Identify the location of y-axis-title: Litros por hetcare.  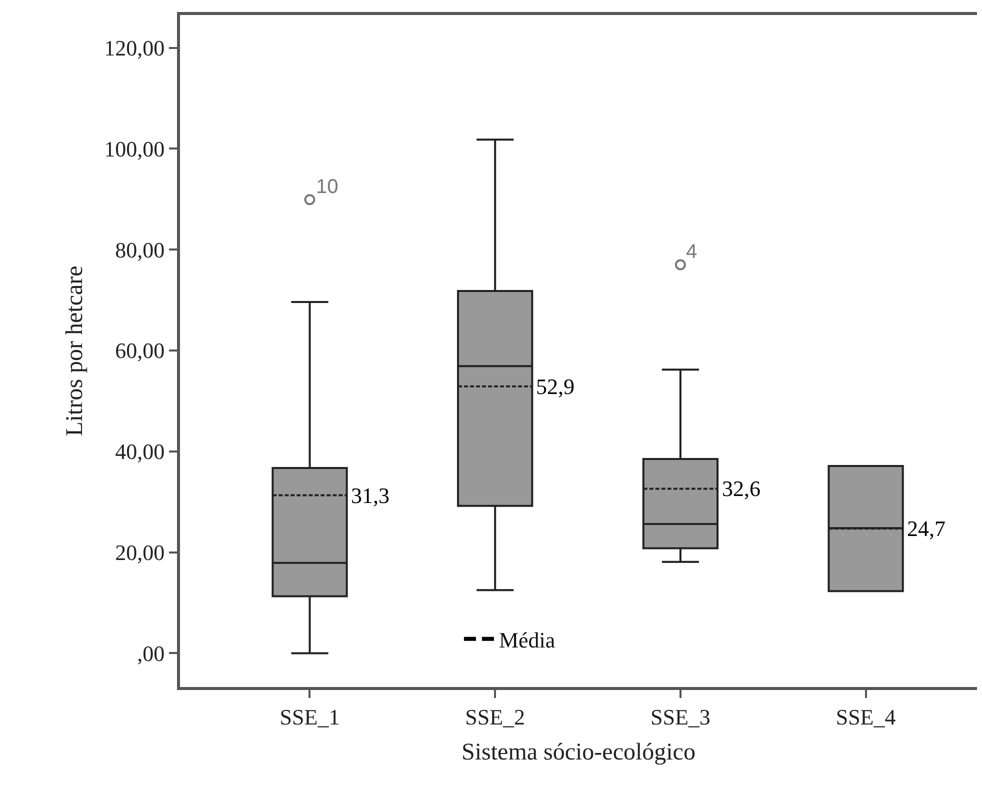
(75, 351).